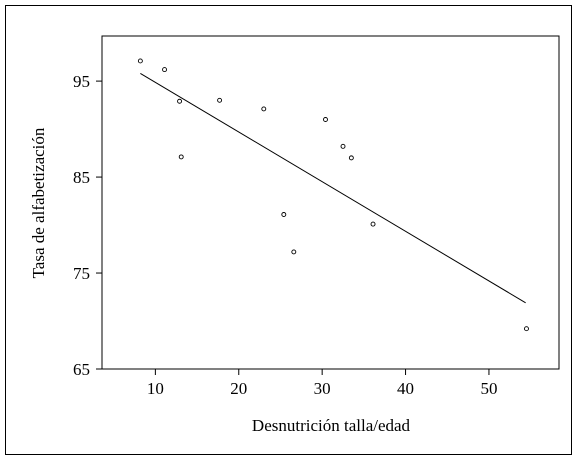 This screenshot has height=455, width=577. What do you see at coordinates (81, 81) in the screenshot?
I see `y-tick-label: 95` at bounding box center [81, 81].